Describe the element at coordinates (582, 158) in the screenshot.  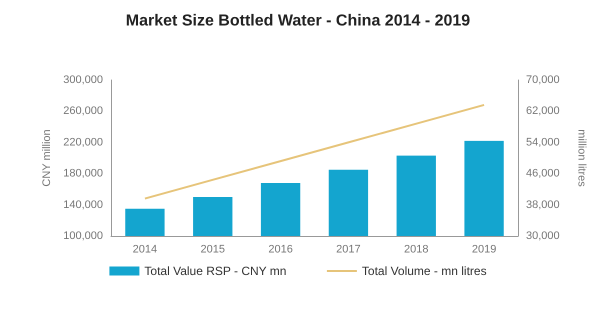
I see `y2-axis-title: million litres` at that location.